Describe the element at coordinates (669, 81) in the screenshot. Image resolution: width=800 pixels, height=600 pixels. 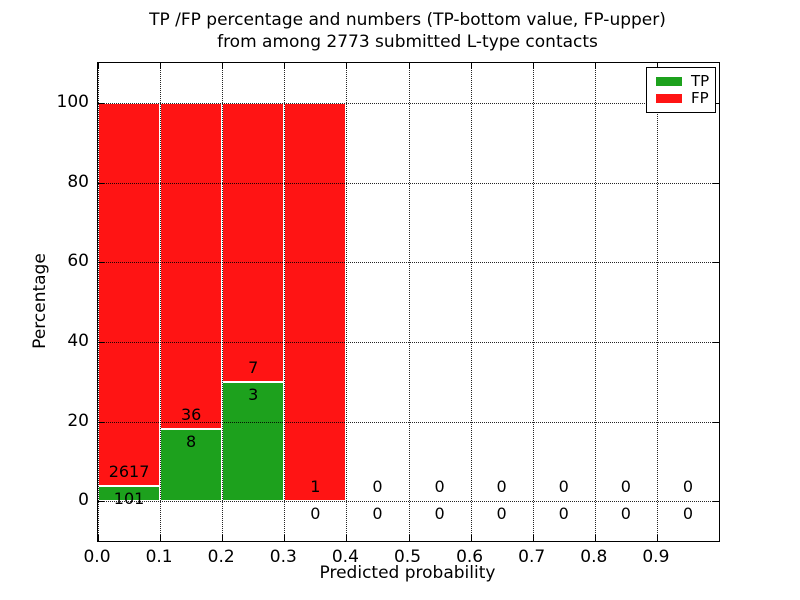
I see `tp-legend-swatch` at that location.